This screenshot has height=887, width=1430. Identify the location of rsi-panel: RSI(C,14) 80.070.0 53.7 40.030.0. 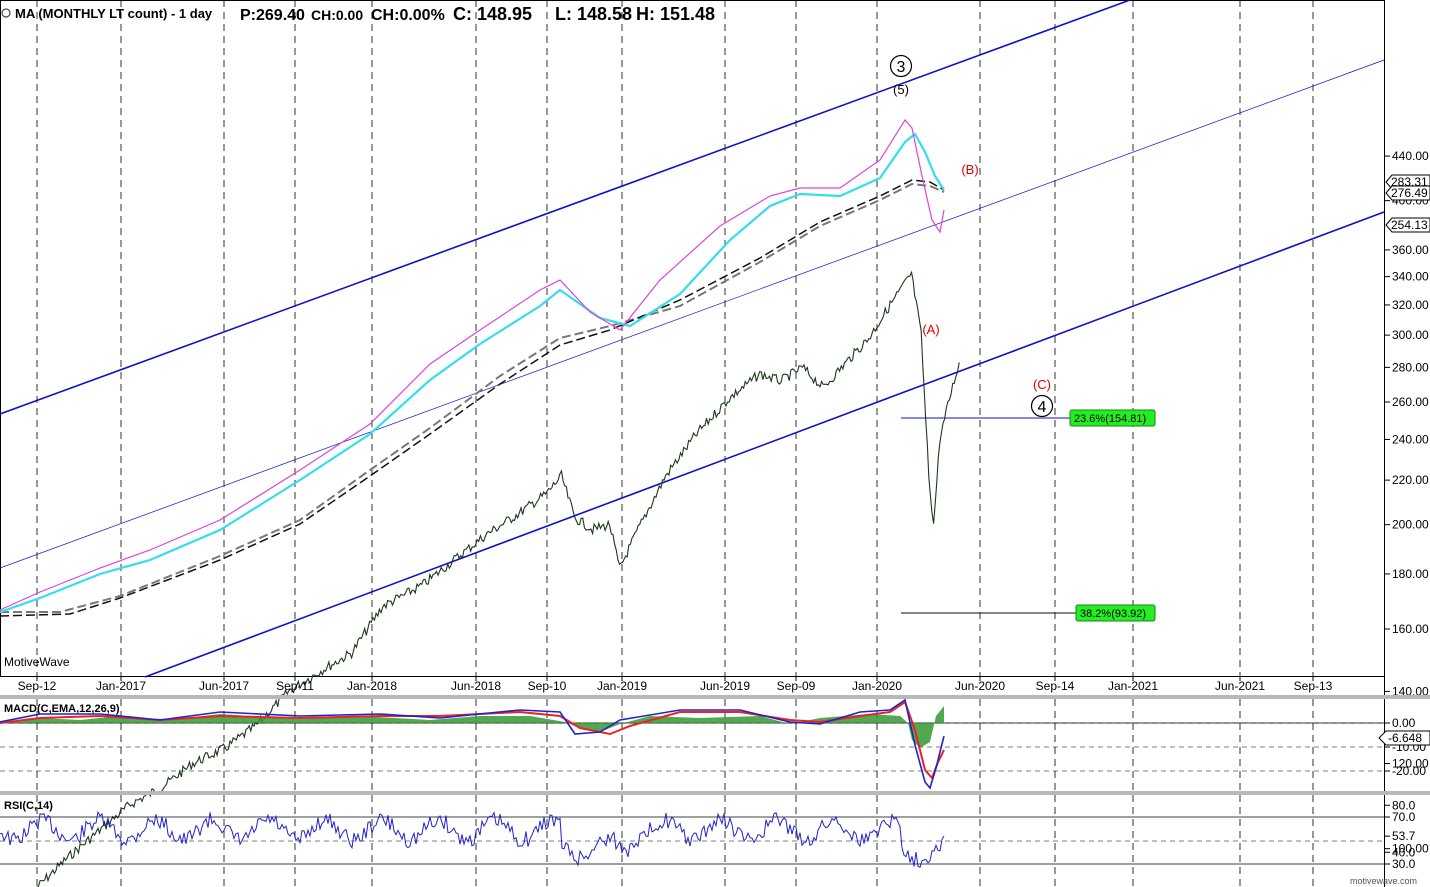
(708, 834).